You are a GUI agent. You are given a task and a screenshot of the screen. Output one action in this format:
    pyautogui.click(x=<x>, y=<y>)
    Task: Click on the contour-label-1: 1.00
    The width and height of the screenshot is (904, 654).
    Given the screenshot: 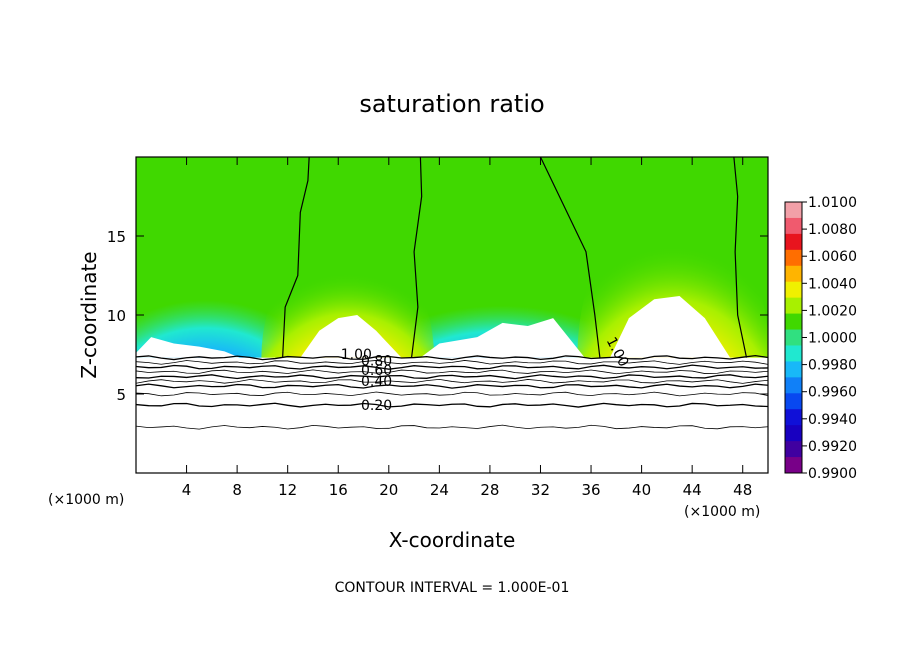 What is the action you would take?
    pyautogui.click(x=356, y=355)
    